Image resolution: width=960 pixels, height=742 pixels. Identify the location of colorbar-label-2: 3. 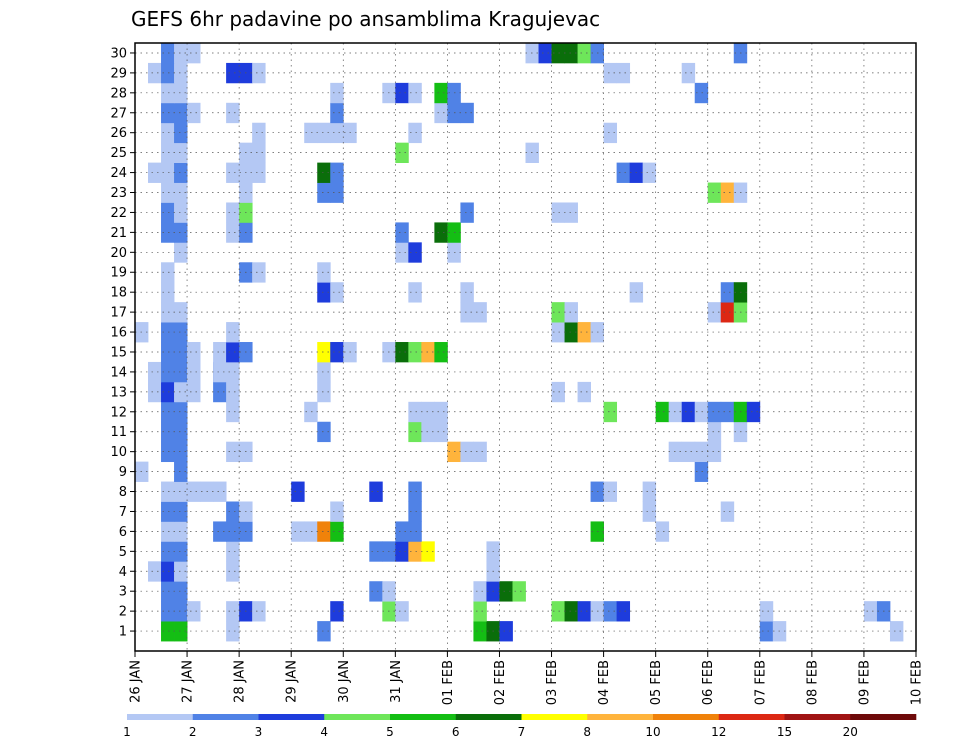
(259, 732).